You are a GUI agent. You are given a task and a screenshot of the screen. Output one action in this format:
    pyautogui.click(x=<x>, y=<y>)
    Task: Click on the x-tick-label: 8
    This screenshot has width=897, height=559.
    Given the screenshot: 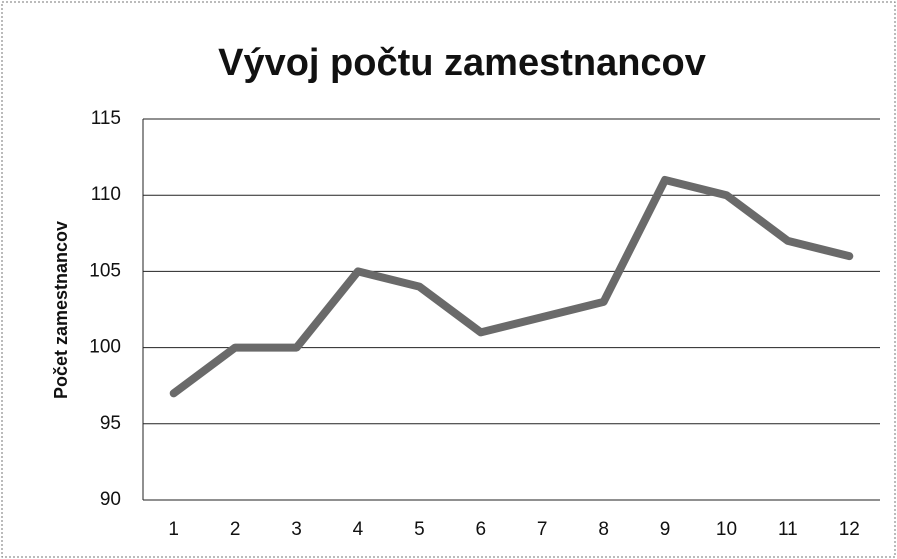 What is the action you would take?
    pyautogui.click(x=603, y=529)
    